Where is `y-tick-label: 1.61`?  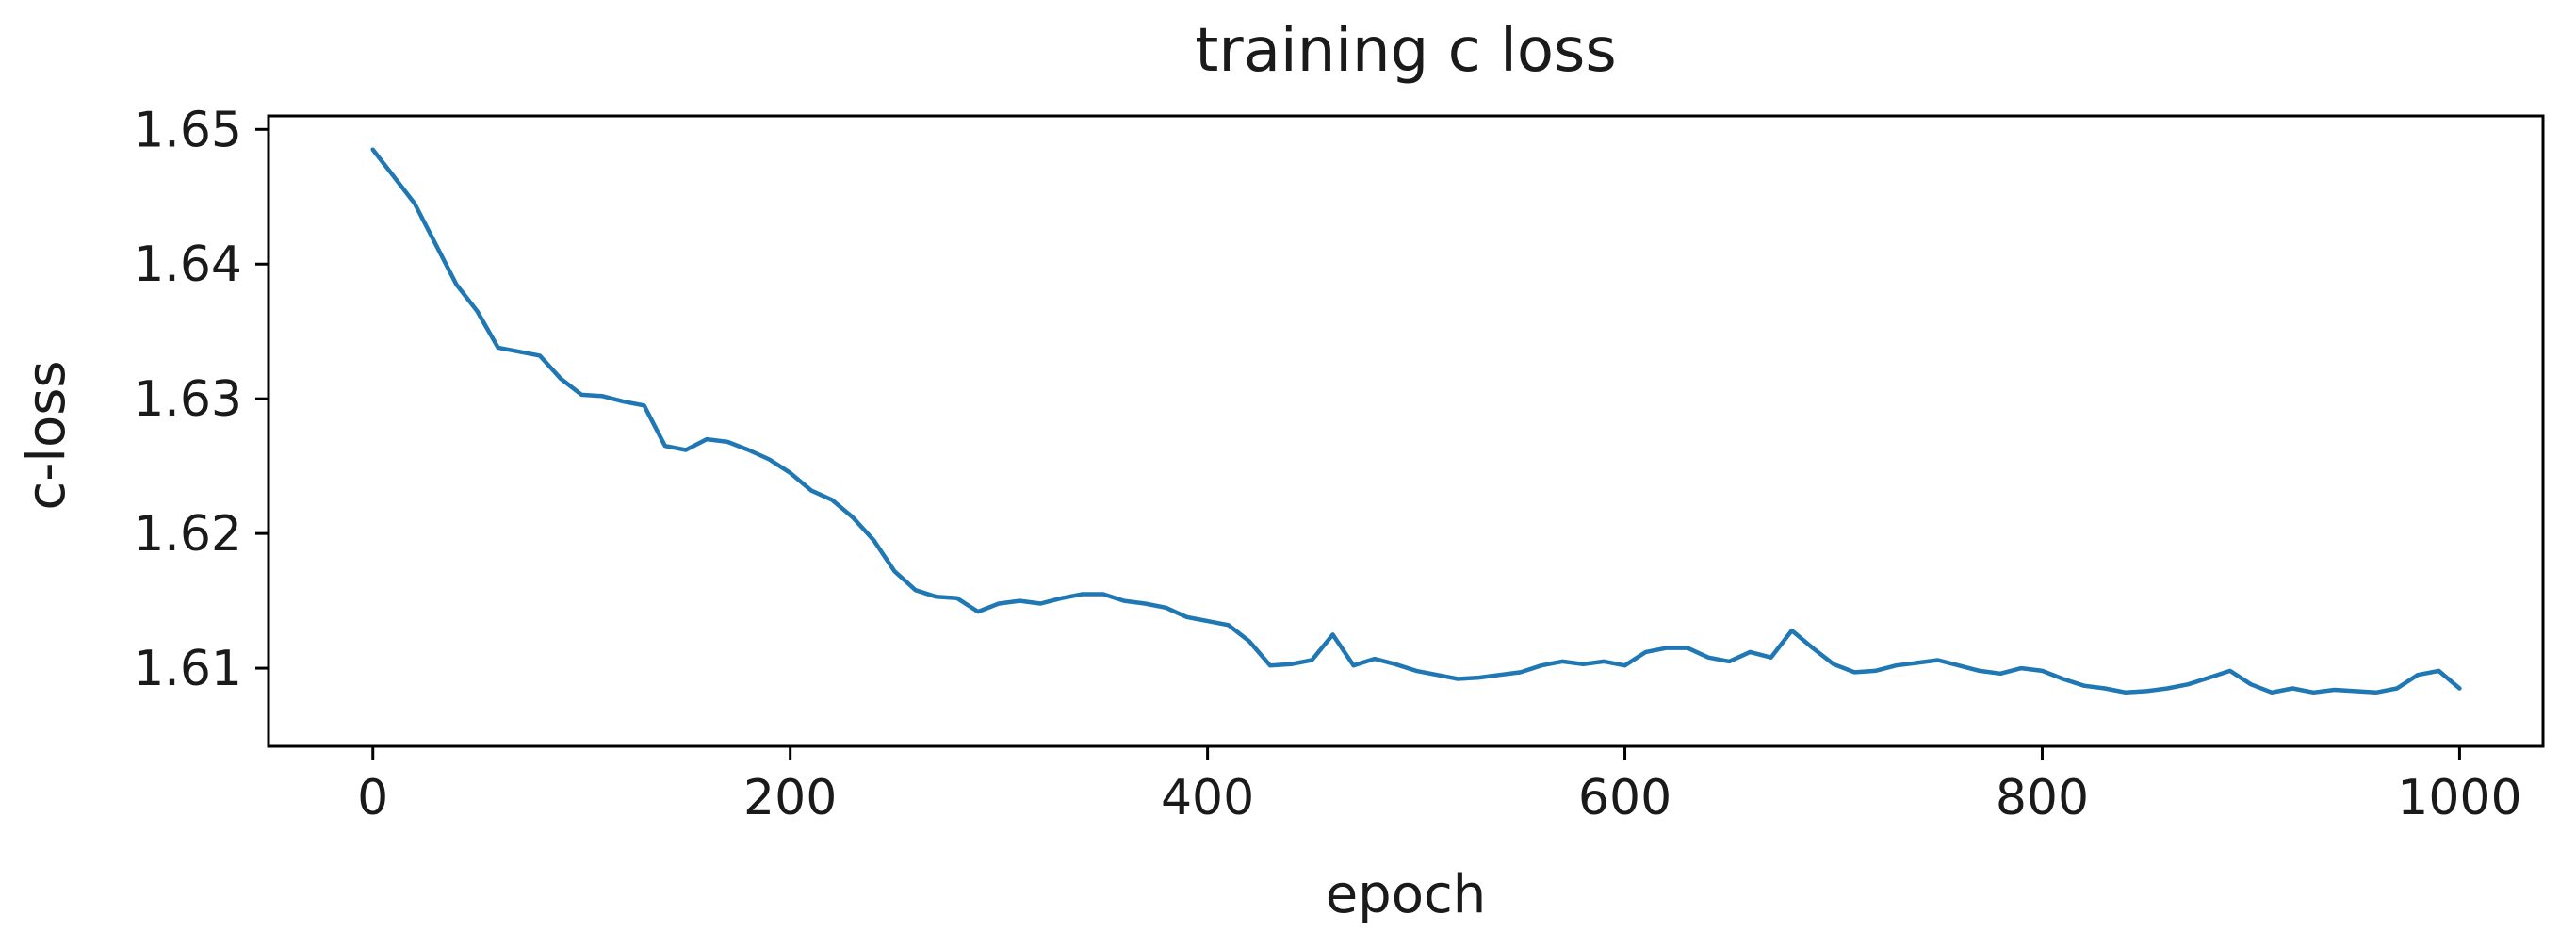 y-tick-label: 1.61 is located at coordinates (187, 669).